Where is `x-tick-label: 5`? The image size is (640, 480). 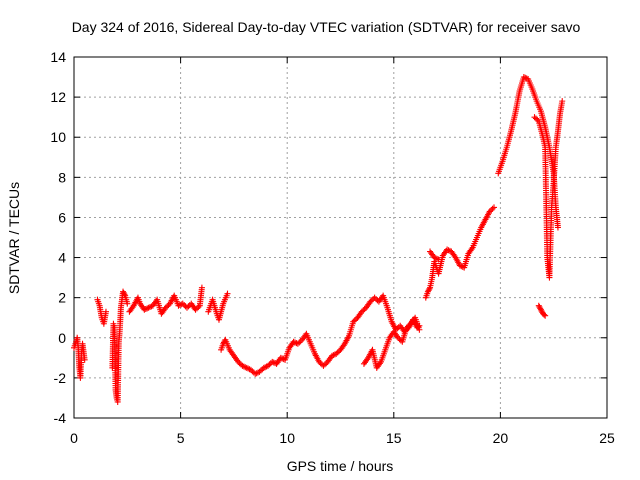 x-tick-label: 5 is located at coordinates (181, 438).